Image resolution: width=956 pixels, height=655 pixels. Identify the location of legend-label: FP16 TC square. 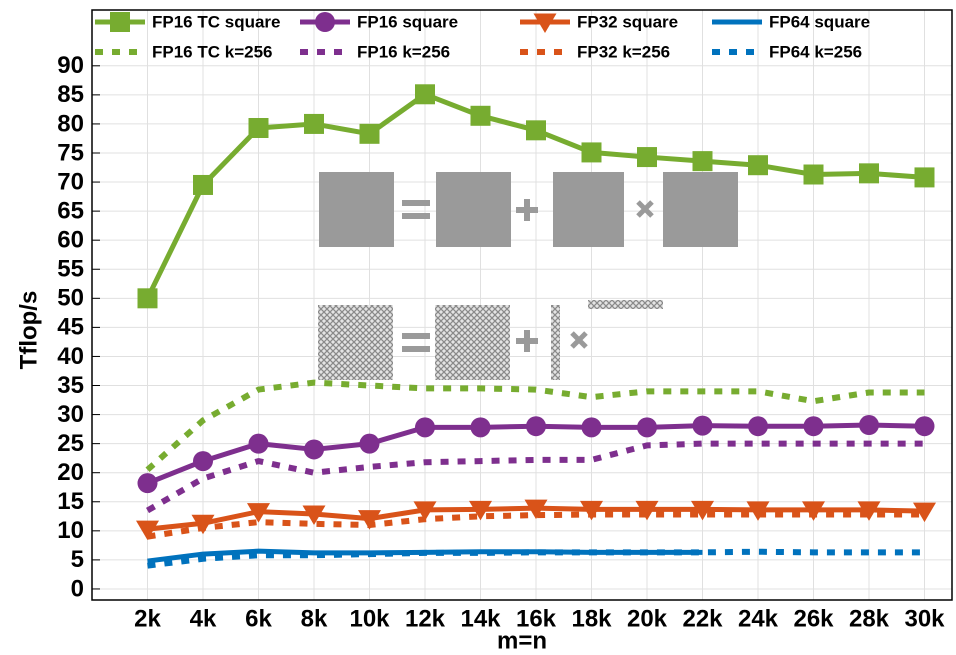
(216, 21).